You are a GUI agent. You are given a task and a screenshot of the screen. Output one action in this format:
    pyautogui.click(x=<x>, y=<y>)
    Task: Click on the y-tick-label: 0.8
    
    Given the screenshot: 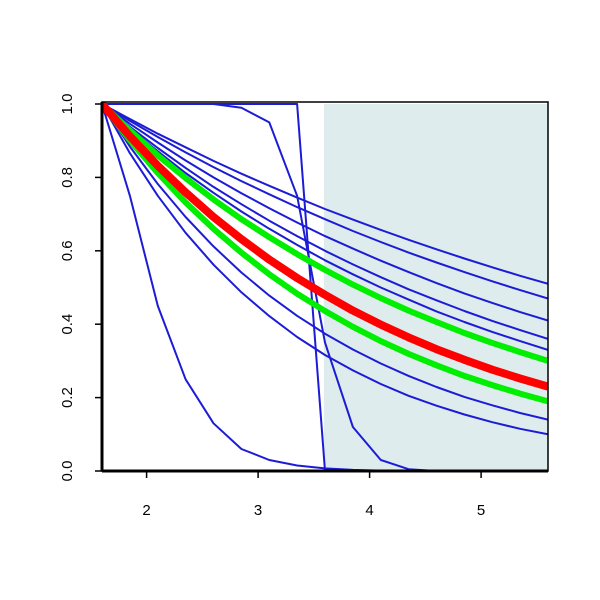 What is the action you would take?
    pyautogui.click(x=67, y=177)
    